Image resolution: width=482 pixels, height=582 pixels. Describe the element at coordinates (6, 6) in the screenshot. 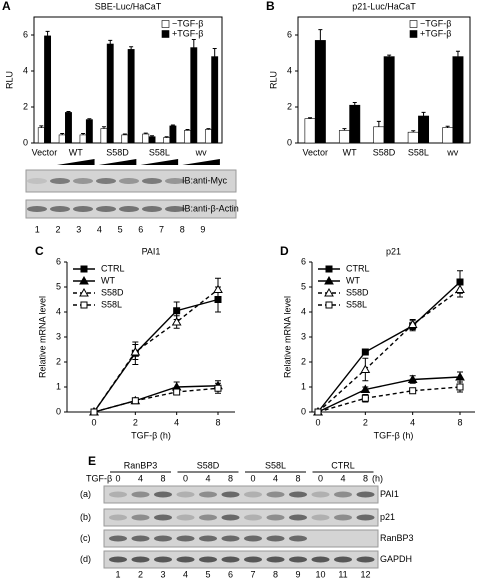

I see `panel-label: A` at that location.